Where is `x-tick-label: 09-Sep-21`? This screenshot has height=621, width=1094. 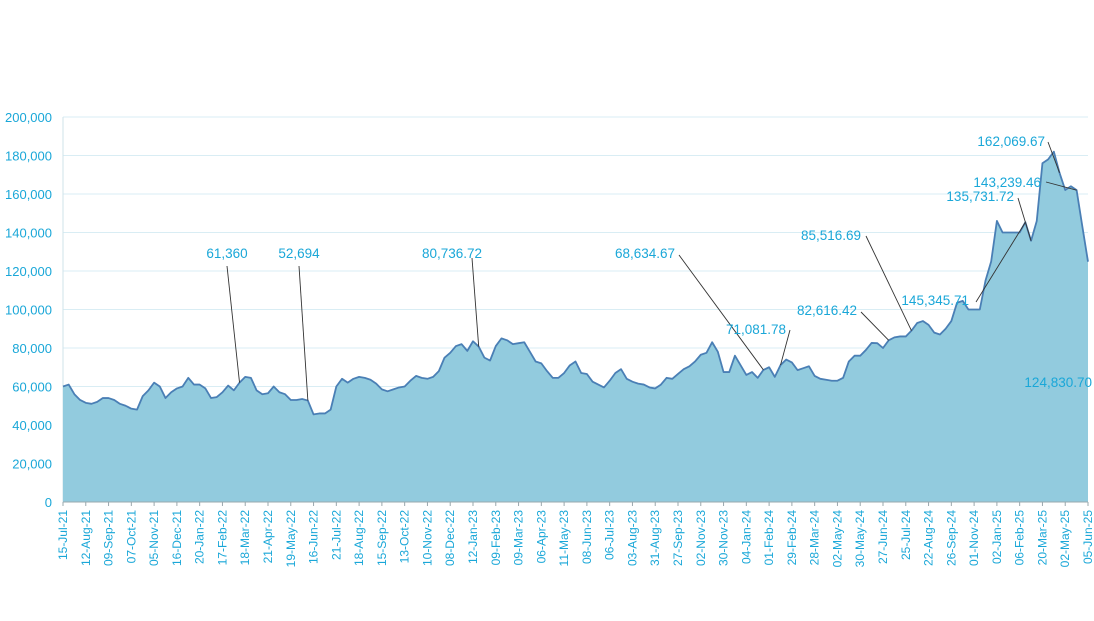
x-tick-label: 09-Sep-21 is located at coordinates (109, 538).